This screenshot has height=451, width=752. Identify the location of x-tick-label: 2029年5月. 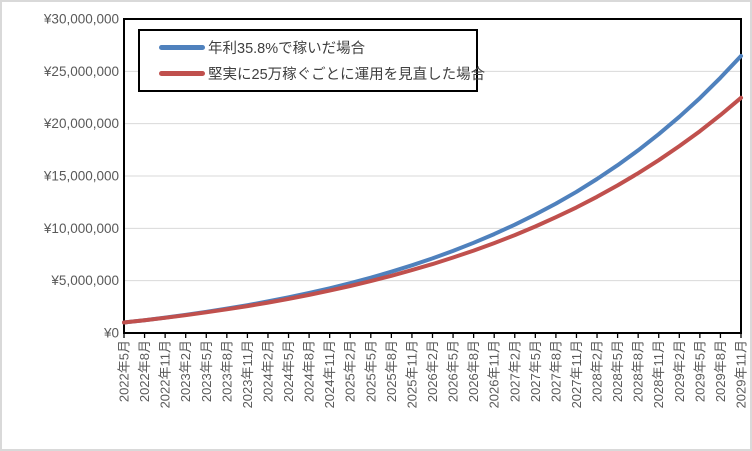
(699, 371).